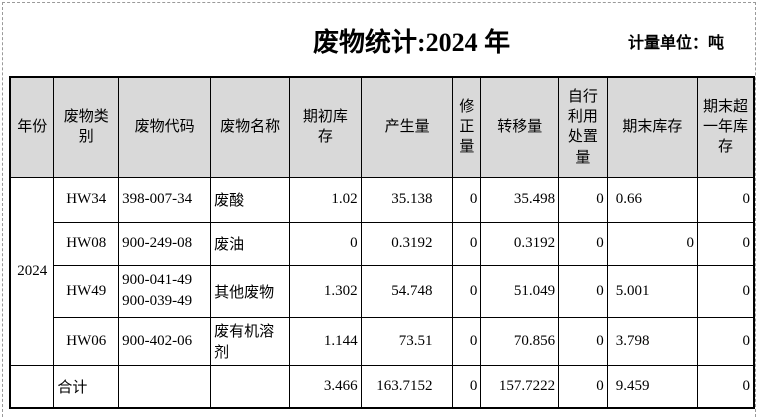 The image size is (762, 418). What do you see at coordinates (520, 291) in the screenshot?
I see `cell-transferred: 51.049` at bounding box center [520, 291].